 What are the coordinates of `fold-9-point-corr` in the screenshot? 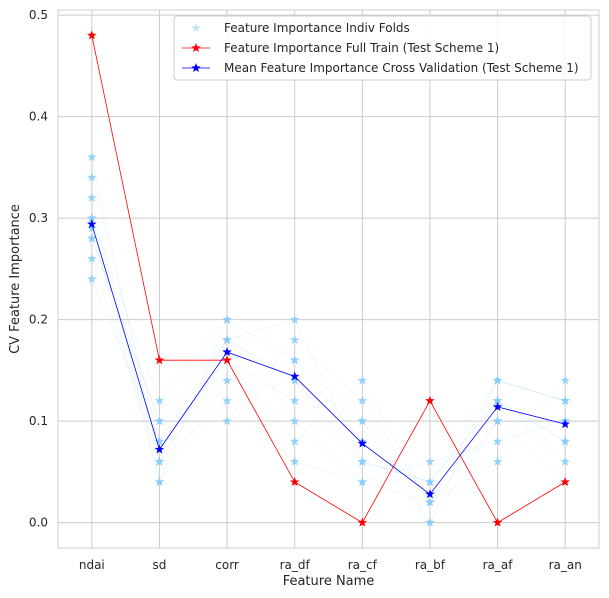 It's located at (227, 400).